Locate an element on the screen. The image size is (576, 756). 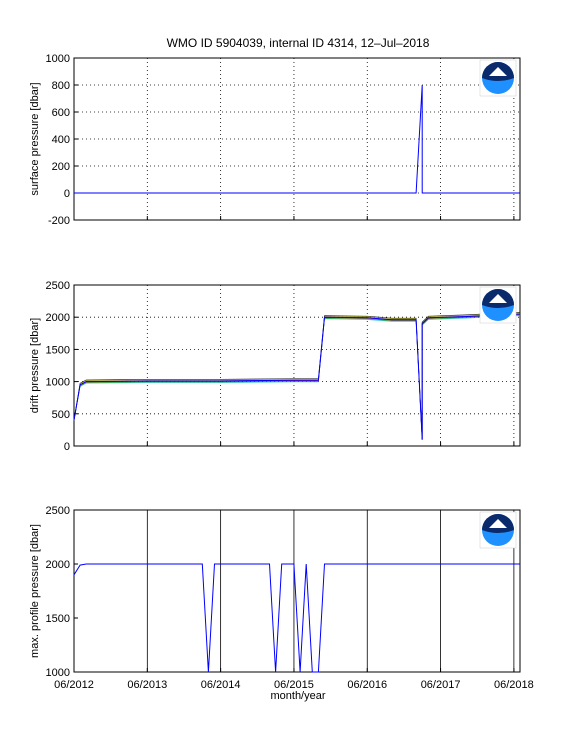
y-tick-label: 200 is located at coordinates (61, 167).